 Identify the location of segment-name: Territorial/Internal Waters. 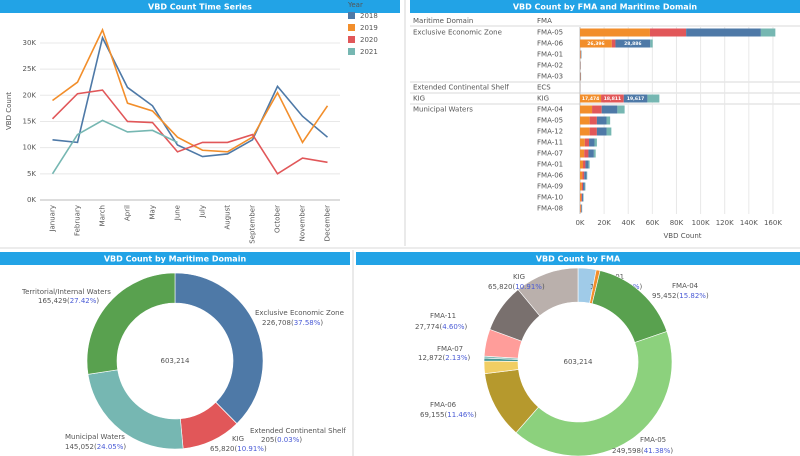
(66, 292).